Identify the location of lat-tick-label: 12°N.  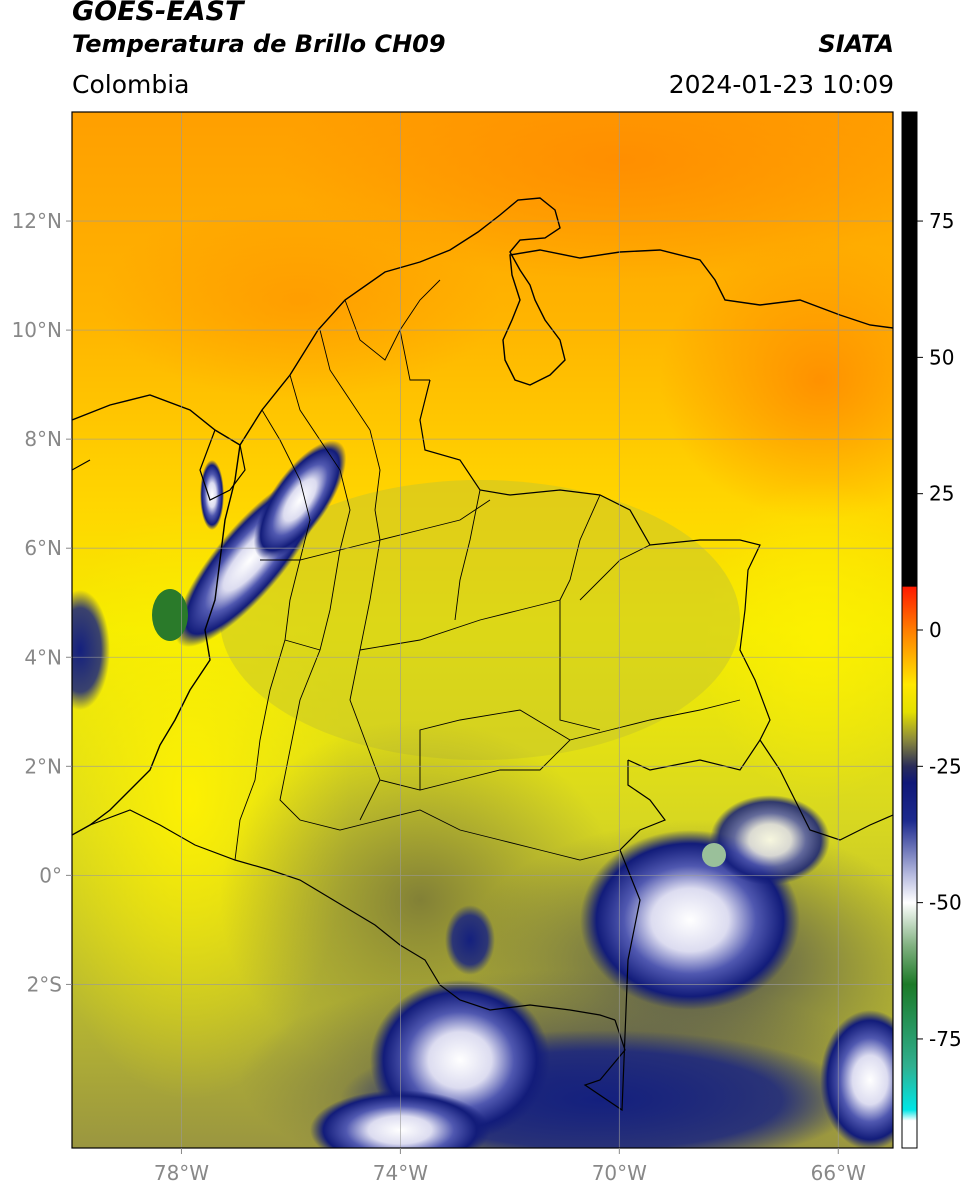
(37, 221).